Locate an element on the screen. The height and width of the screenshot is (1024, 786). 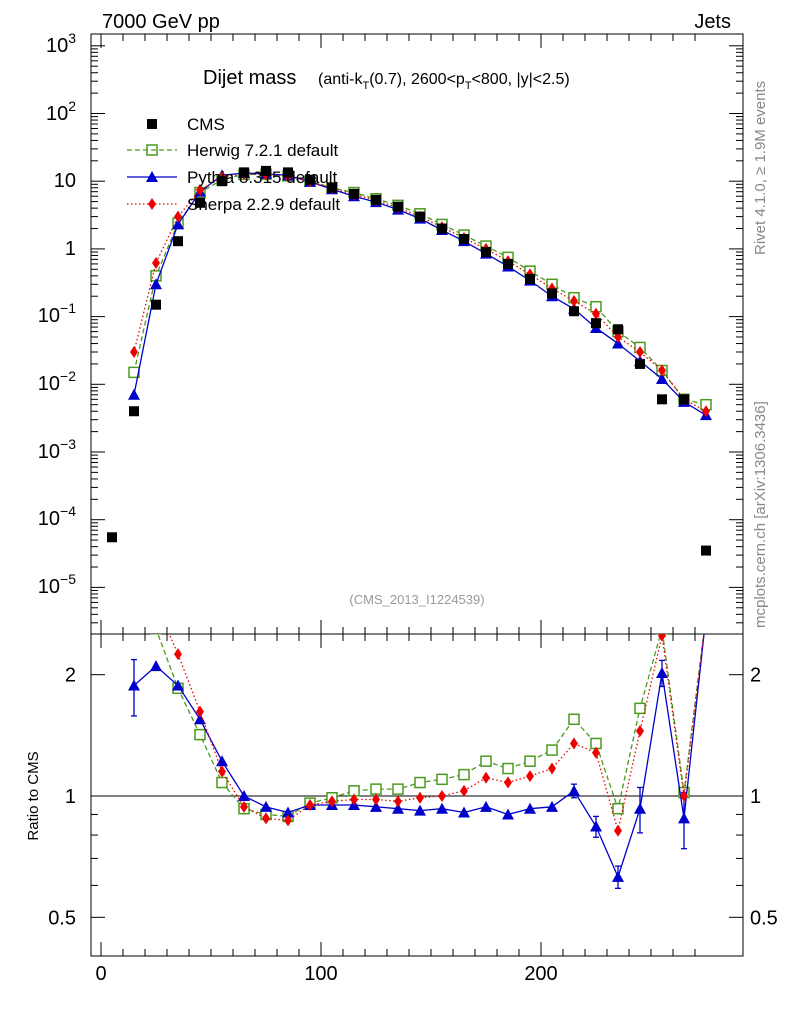
legend-entry-sherpa: Sherpa 2.2.9 default is located at coordinates (233, 204).